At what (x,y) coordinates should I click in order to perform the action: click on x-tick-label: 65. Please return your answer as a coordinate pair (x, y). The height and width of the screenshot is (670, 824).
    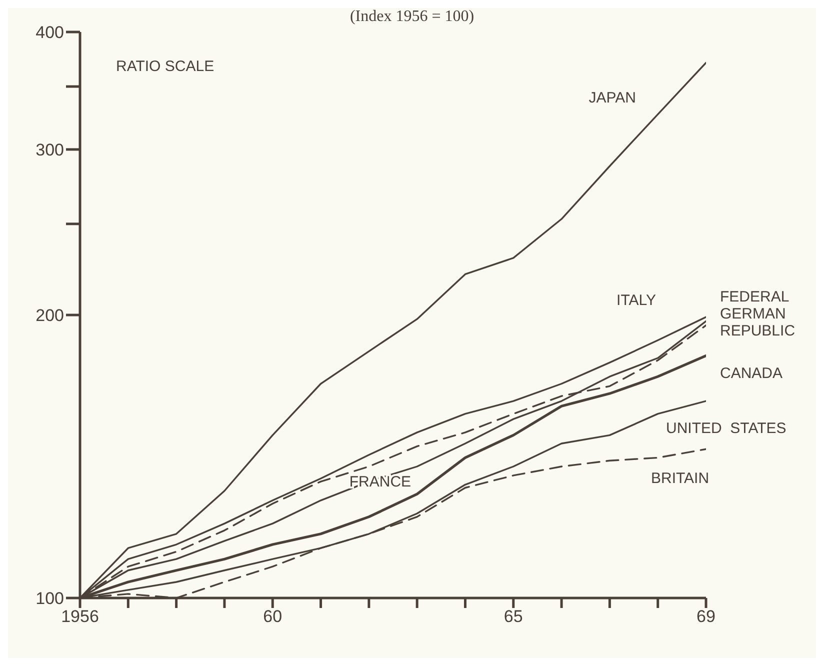
    Looking at the image, I should click on (513, 616).